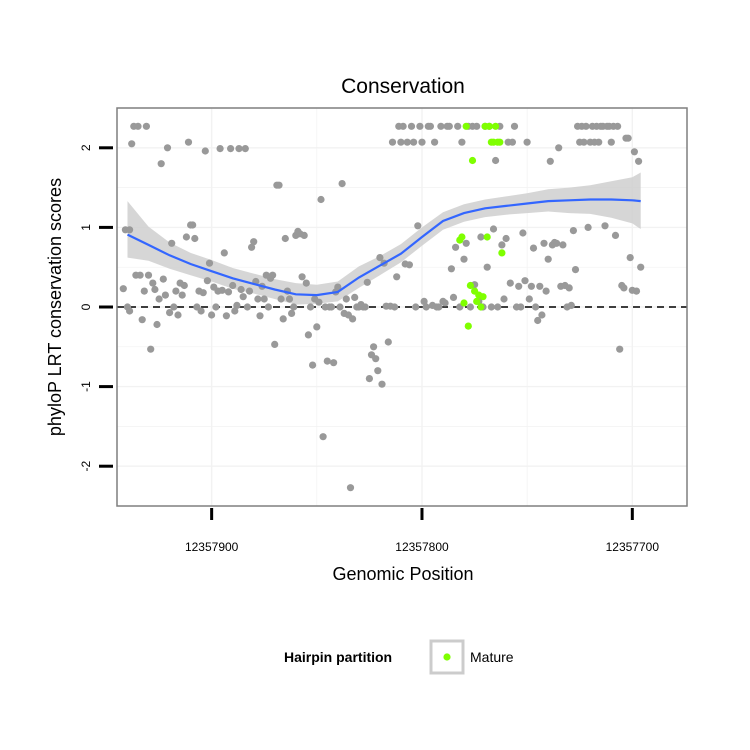  I want to click on smooth-trend-line, so click(384, 247).